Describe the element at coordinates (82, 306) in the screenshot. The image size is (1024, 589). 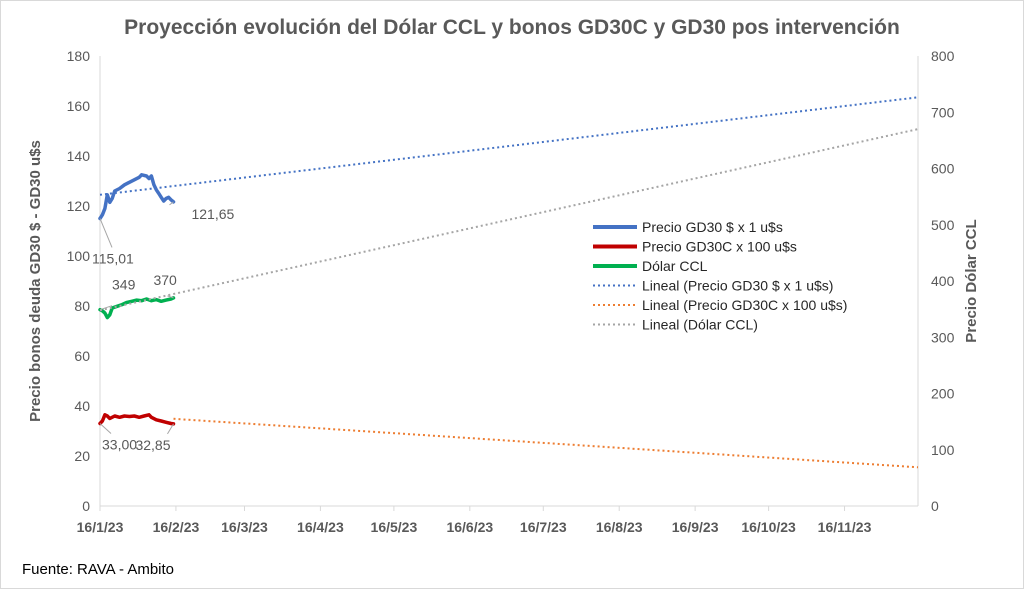
I see `y-tick-left-label: 80` at that location.